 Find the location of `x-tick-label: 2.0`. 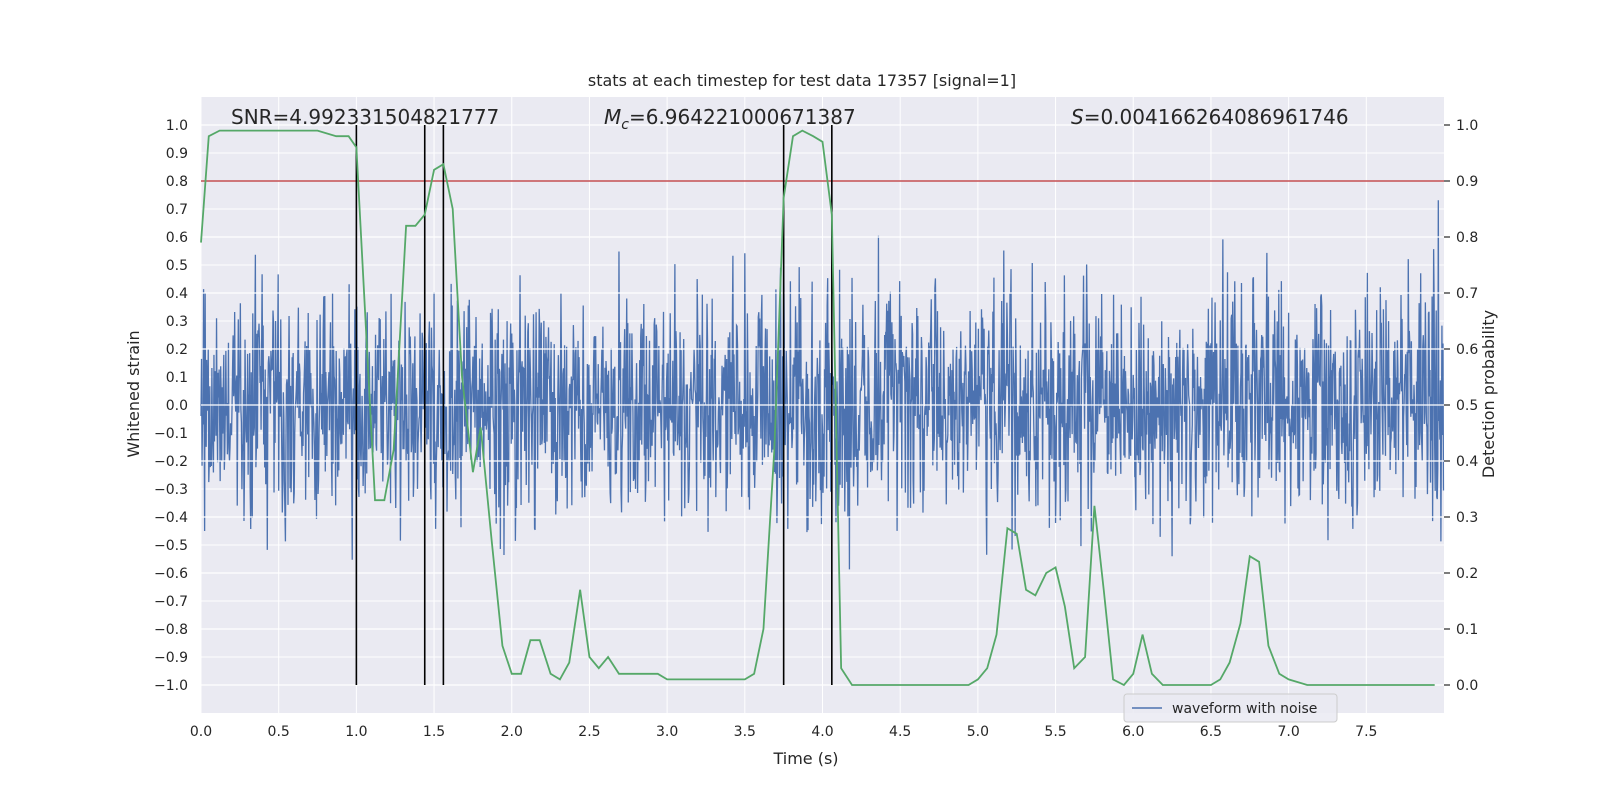

x-tick-label: 2.0 is located at coordinates (512, 732).